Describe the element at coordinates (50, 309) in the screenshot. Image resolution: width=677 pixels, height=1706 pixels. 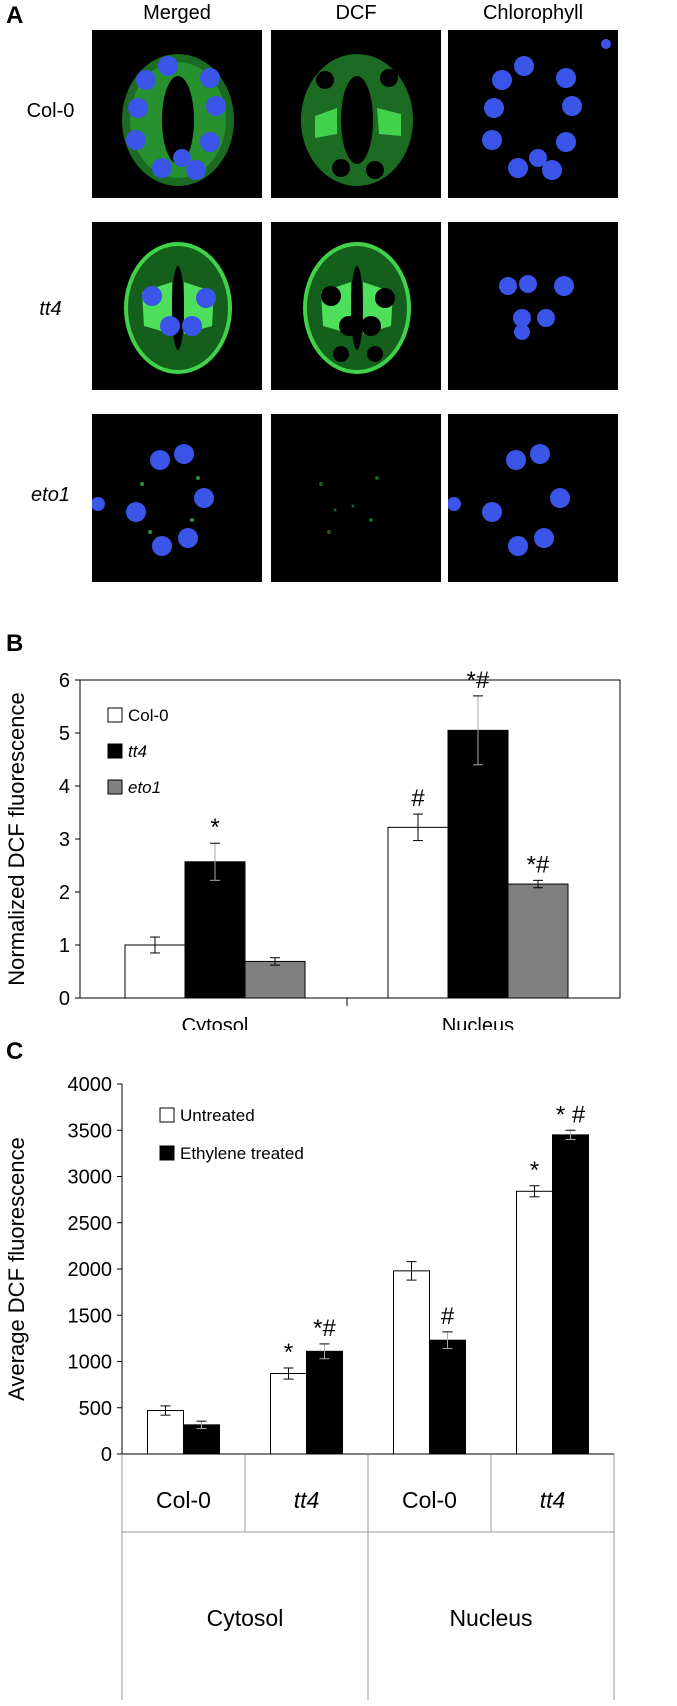
I see `row-label-tt4: tt4` at that location.